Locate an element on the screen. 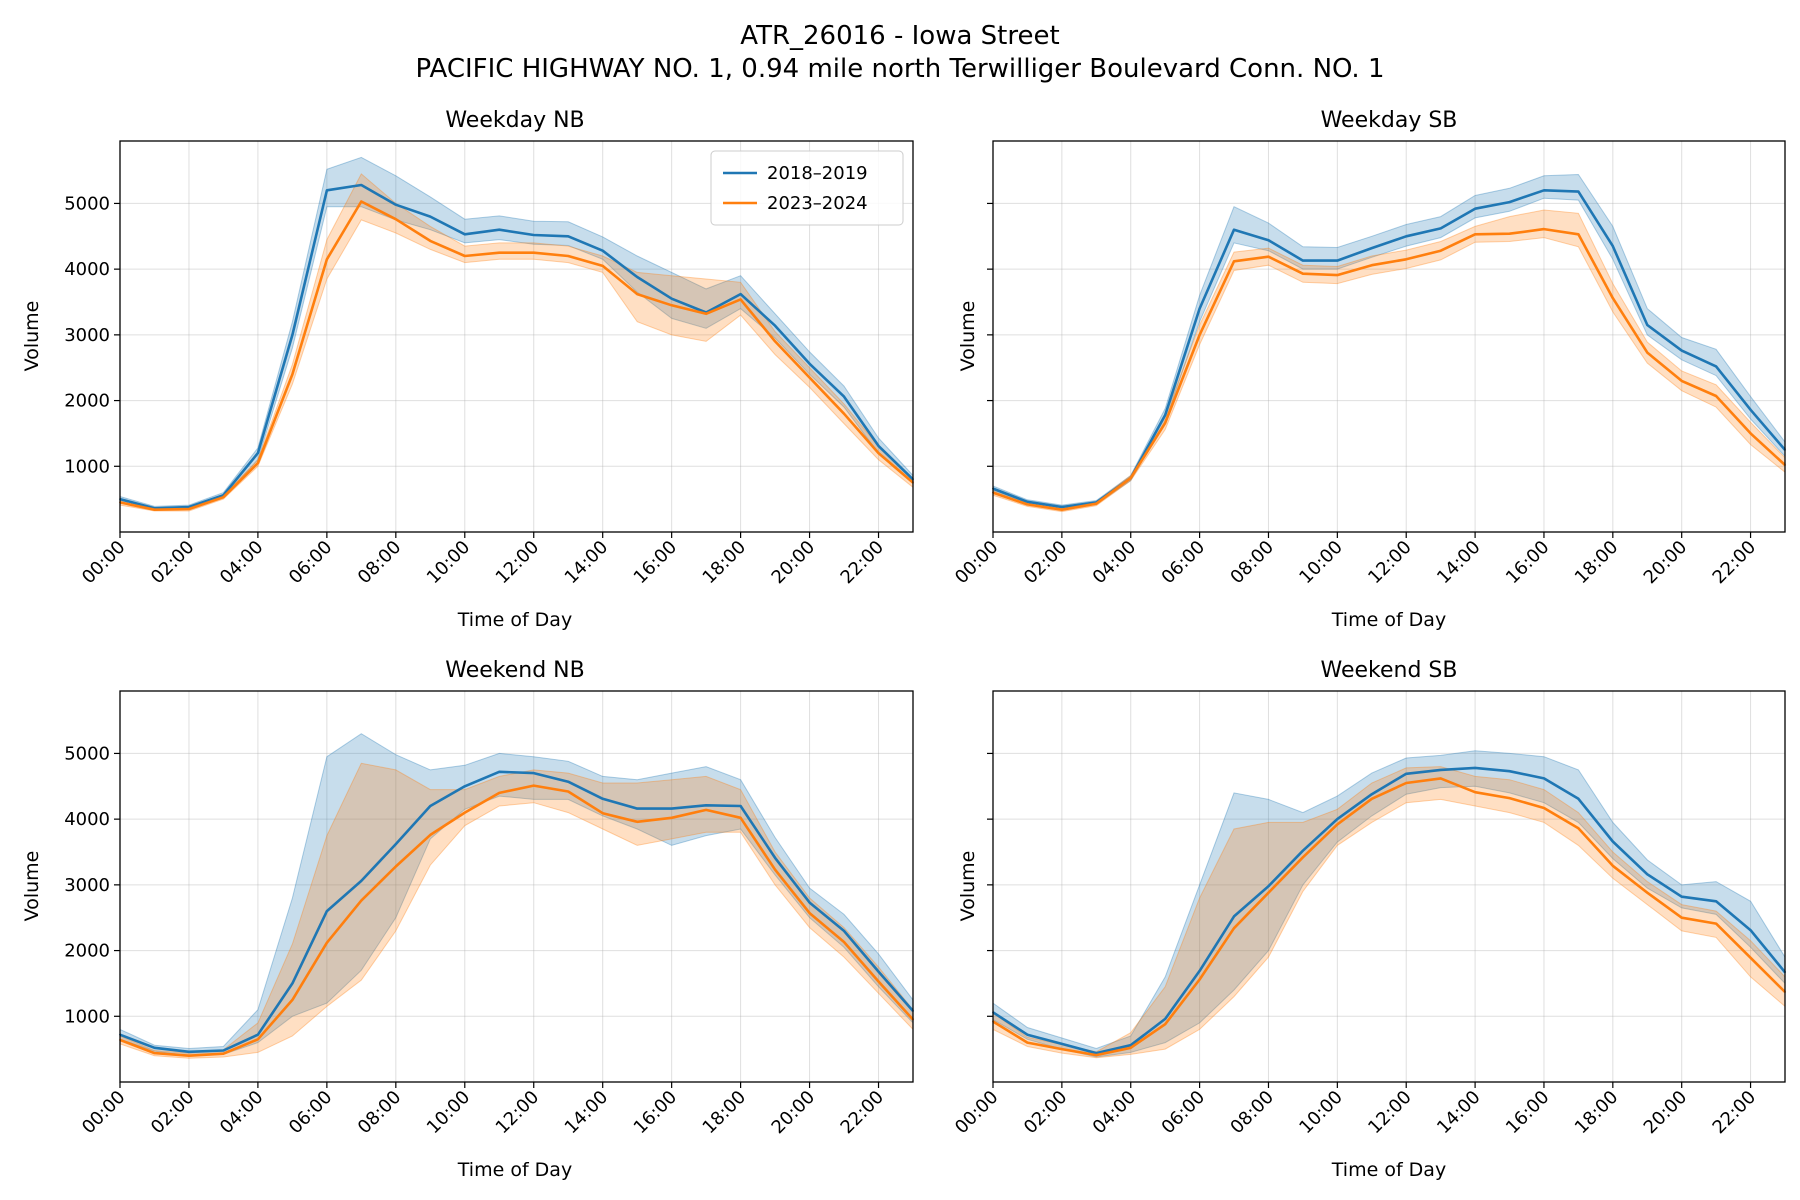  y-tick-label: 3000 is located at coordinates (87, 885).